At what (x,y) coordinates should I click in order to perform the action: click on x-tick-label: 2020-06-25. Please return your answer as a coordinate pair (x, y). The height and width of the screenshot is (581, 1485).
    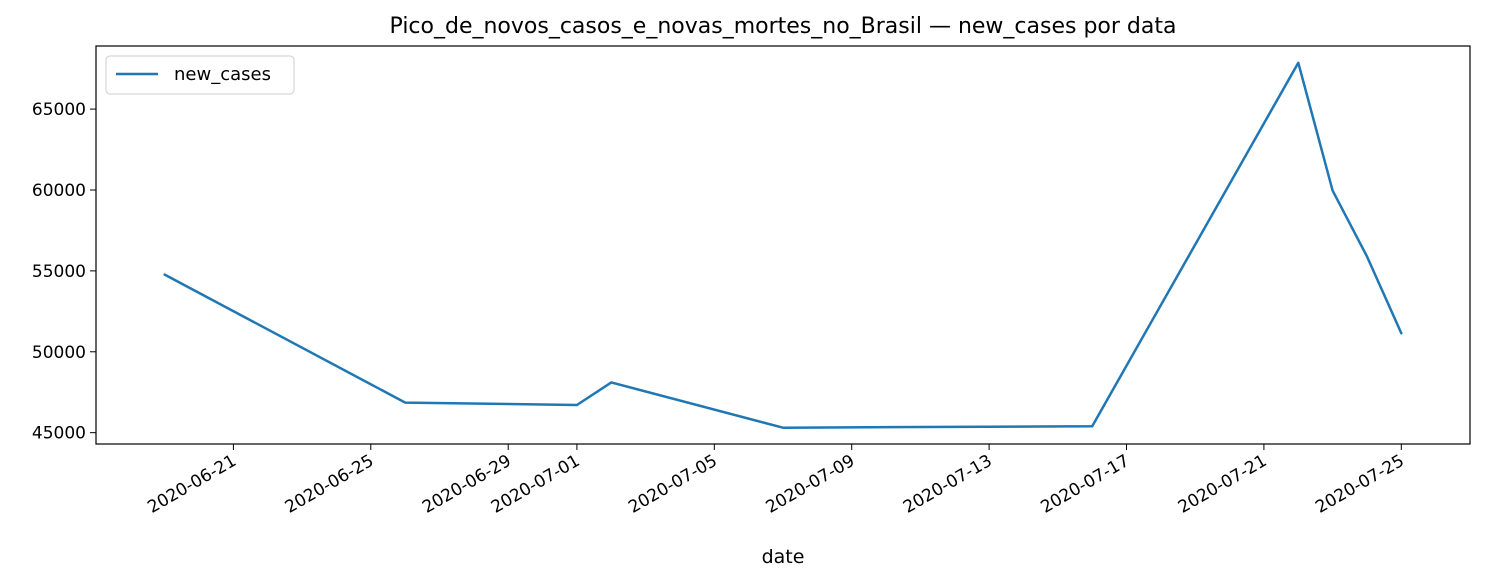
    Looking at the image, I should click on (330, 484).